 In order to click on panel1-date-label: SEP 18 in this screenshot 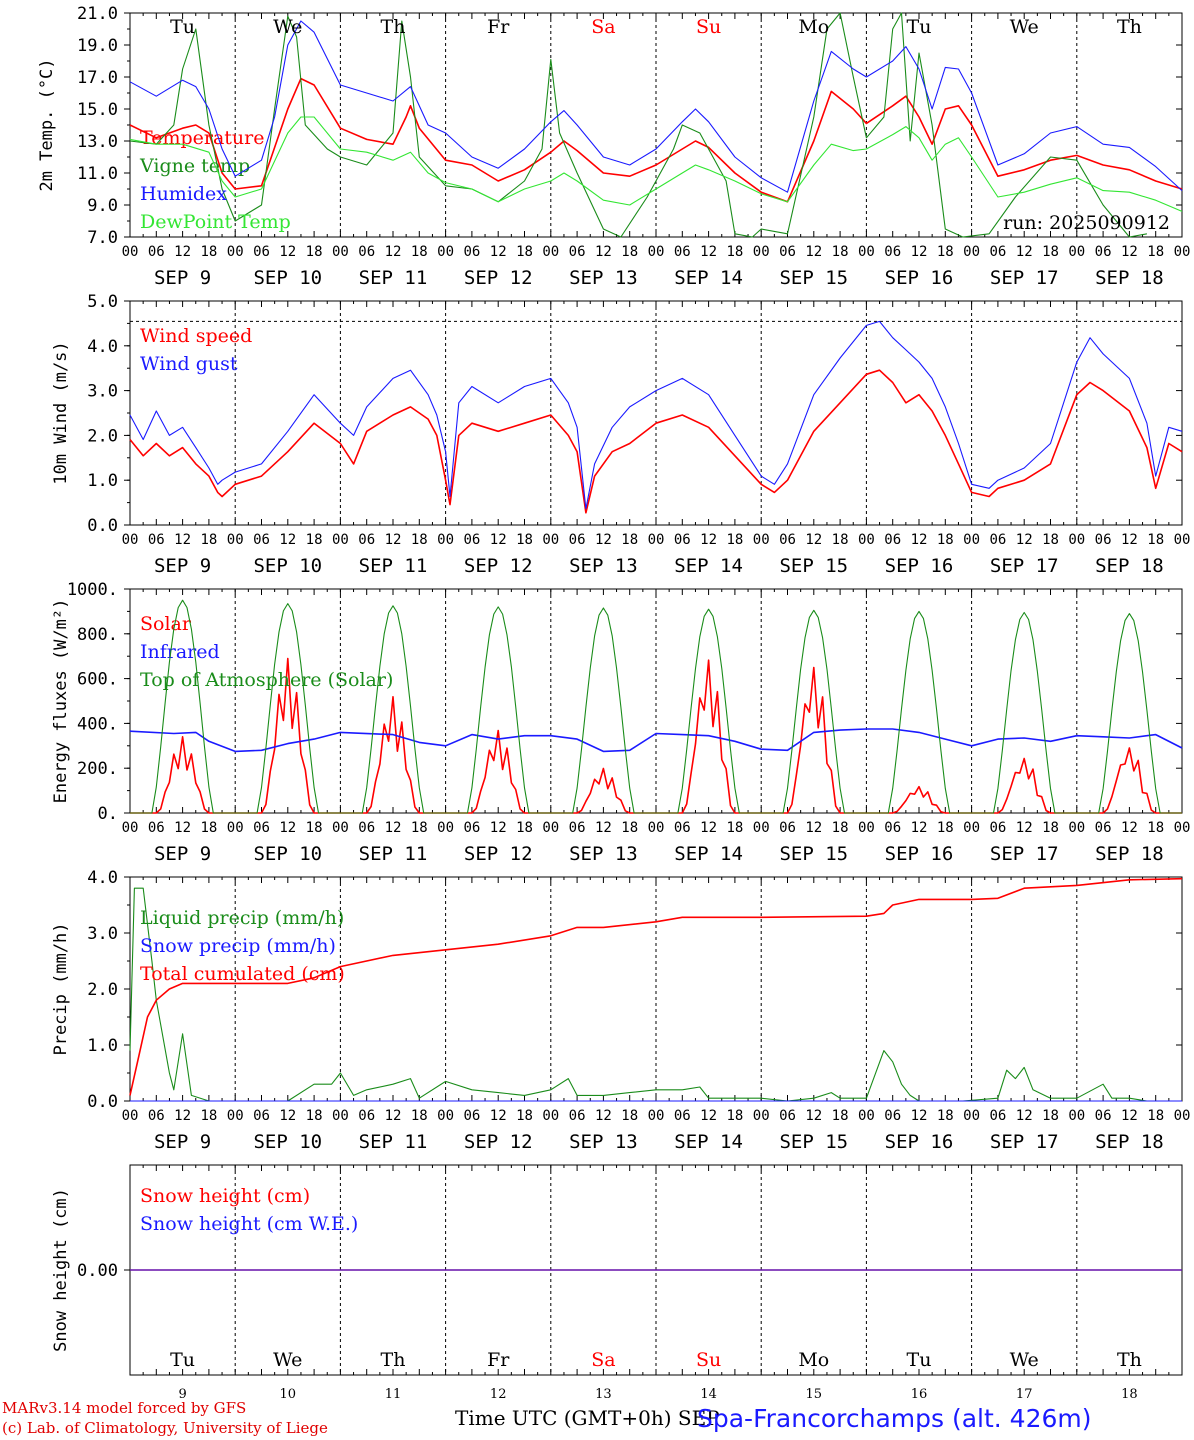, I will do `click(1129, 278)`.